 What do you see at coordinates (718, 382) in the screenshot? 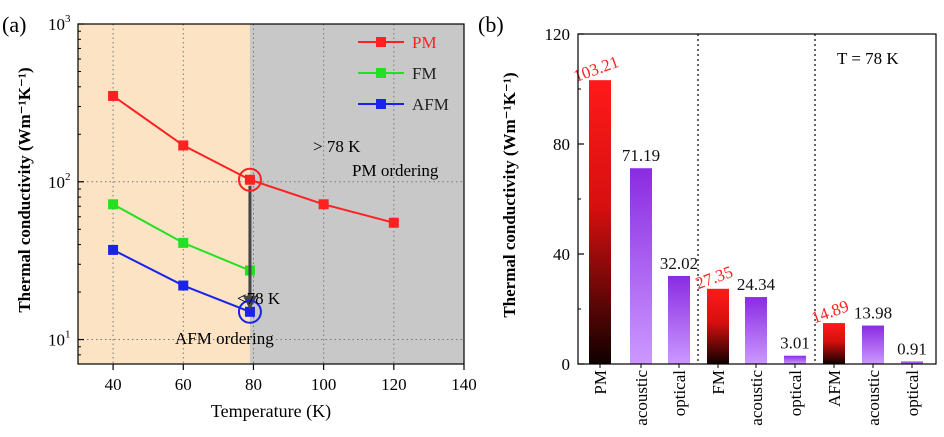
I see `x-category-label-3: FM` at bounding box center [718, 382].